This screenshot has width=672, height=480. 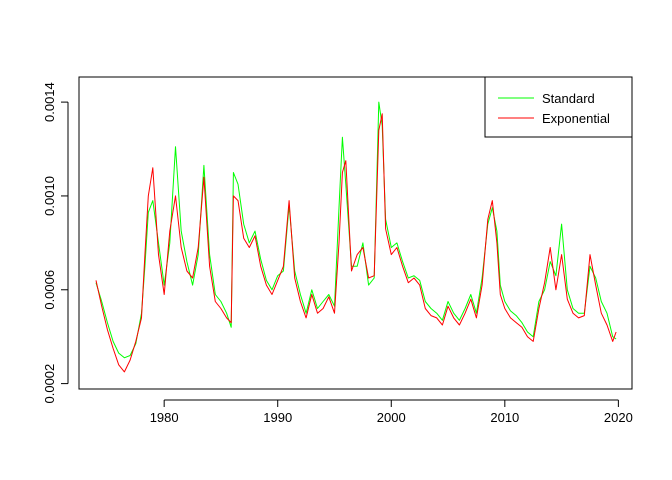 What do you see at coordinates (504, 417) in the screenshot?
I see `x-tick-label: 2010` at bounding box center [504, 417].